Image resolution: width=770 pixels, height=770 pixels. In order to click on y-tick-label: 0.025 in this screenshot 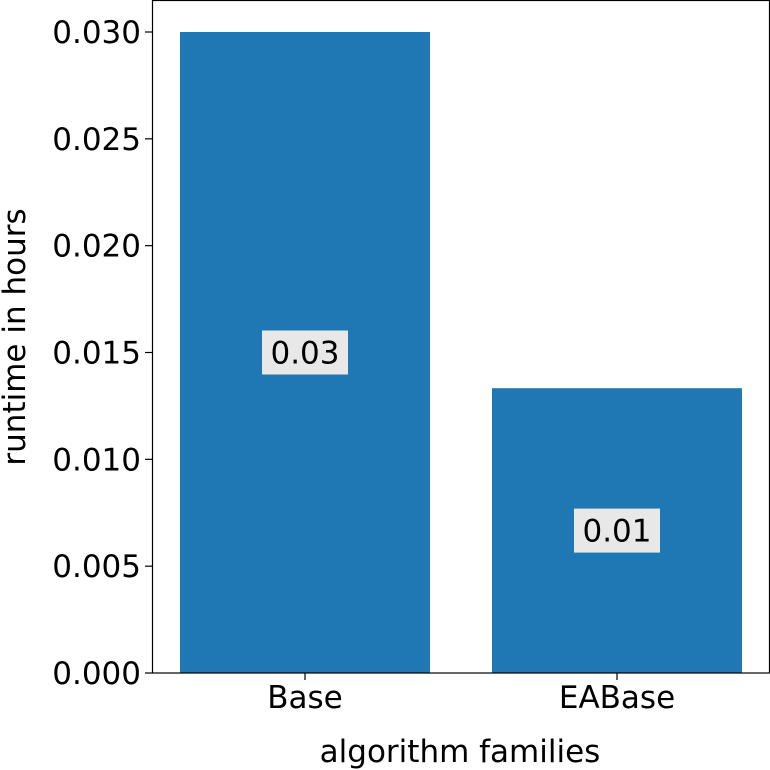, I will do `click(96, 140)`.